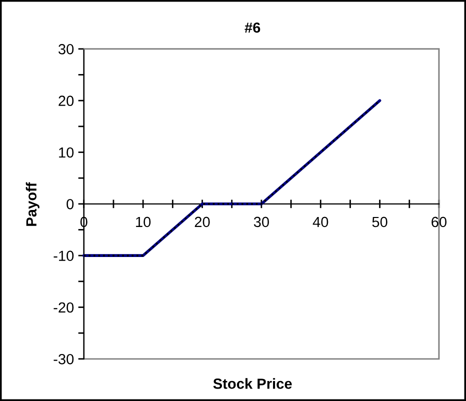 Image resolution: width=466 pixels, height=401 pixels. What do you see at coordinates (64, 255) in the screenshot?
I see `y-tick-label: -10` at bounding box center [64, 255].